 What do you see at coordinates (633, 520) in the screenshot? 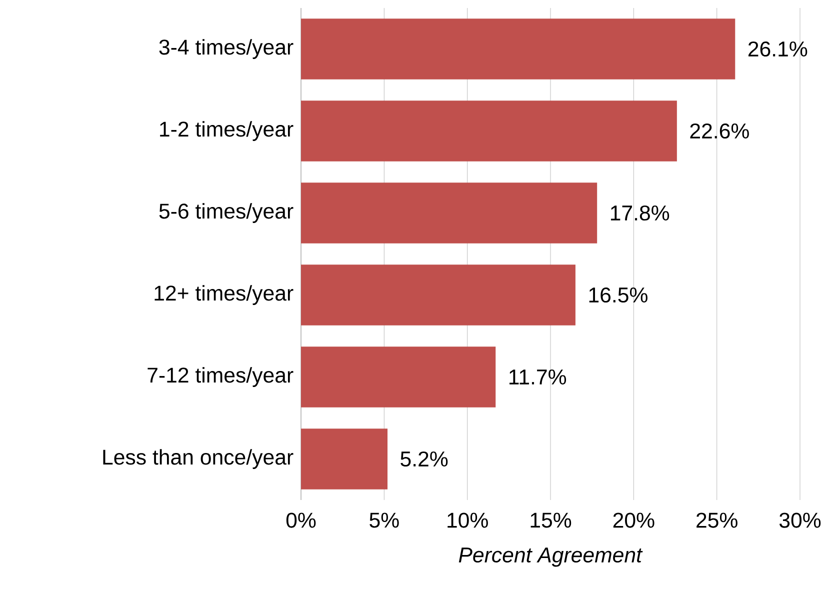
I see `x-tick-label: 20%` at bounding box center [633, 520].